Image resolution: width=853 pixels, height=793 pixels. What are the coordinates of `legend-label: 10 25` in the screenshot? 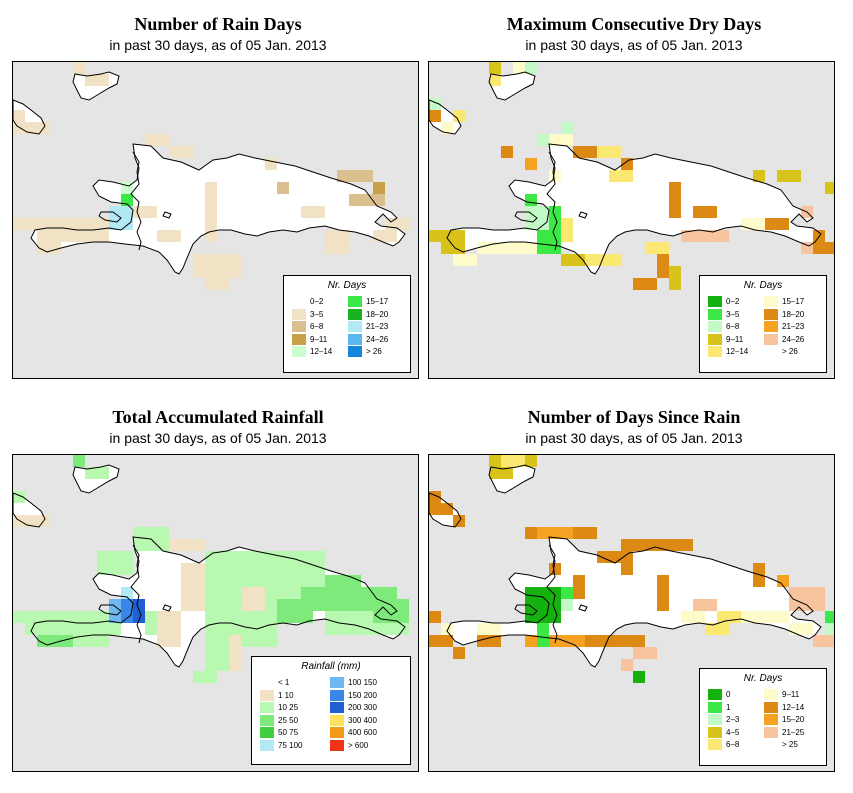 It's located at (288, 708).